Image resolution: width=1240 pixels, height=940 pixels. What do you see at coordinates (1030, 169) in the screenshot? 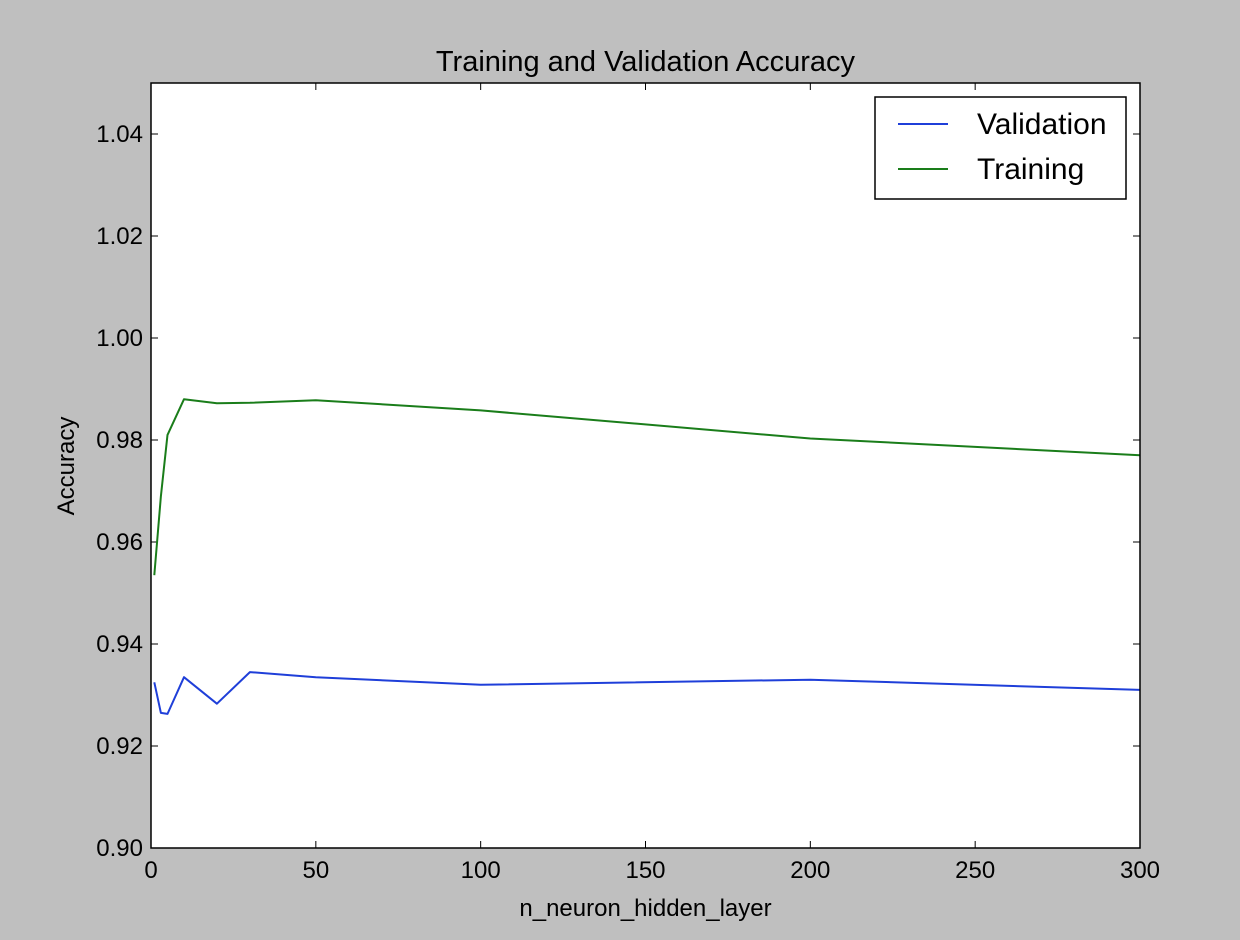
I see `legend-label-training: Training` at bounding box center [1030, 169].